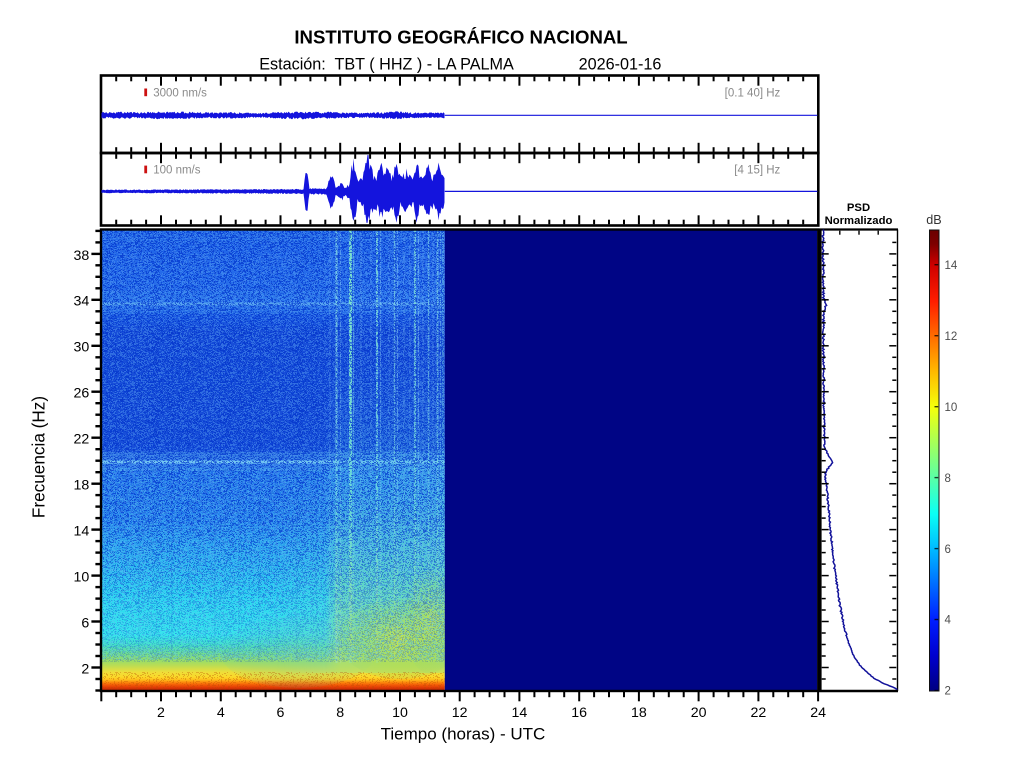  Describe the element at coordinates (757, 170) in the screenshot. I see `svg-text: [4 15] Hz` at that location.